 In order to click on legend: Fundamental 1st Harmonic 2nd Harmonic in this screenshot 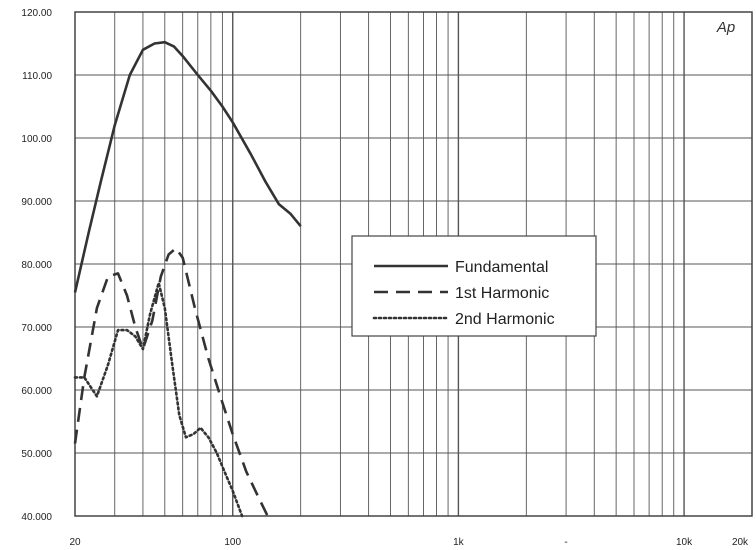, I will do `click(474, 286)`.